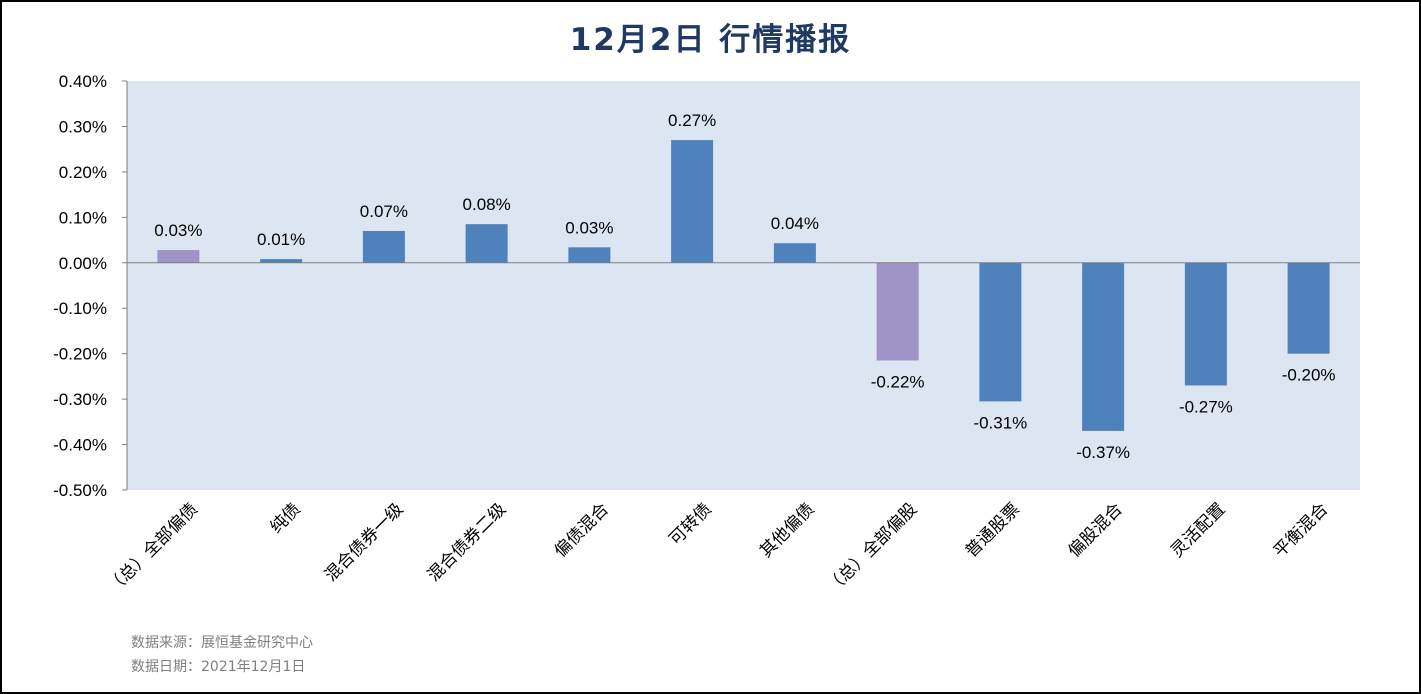 The width and height of the screenshot is (1421, 694). Describe the element at coordinates (80, 308) in the screenshot. I see `y-tick-label: -0.10%` at that location.